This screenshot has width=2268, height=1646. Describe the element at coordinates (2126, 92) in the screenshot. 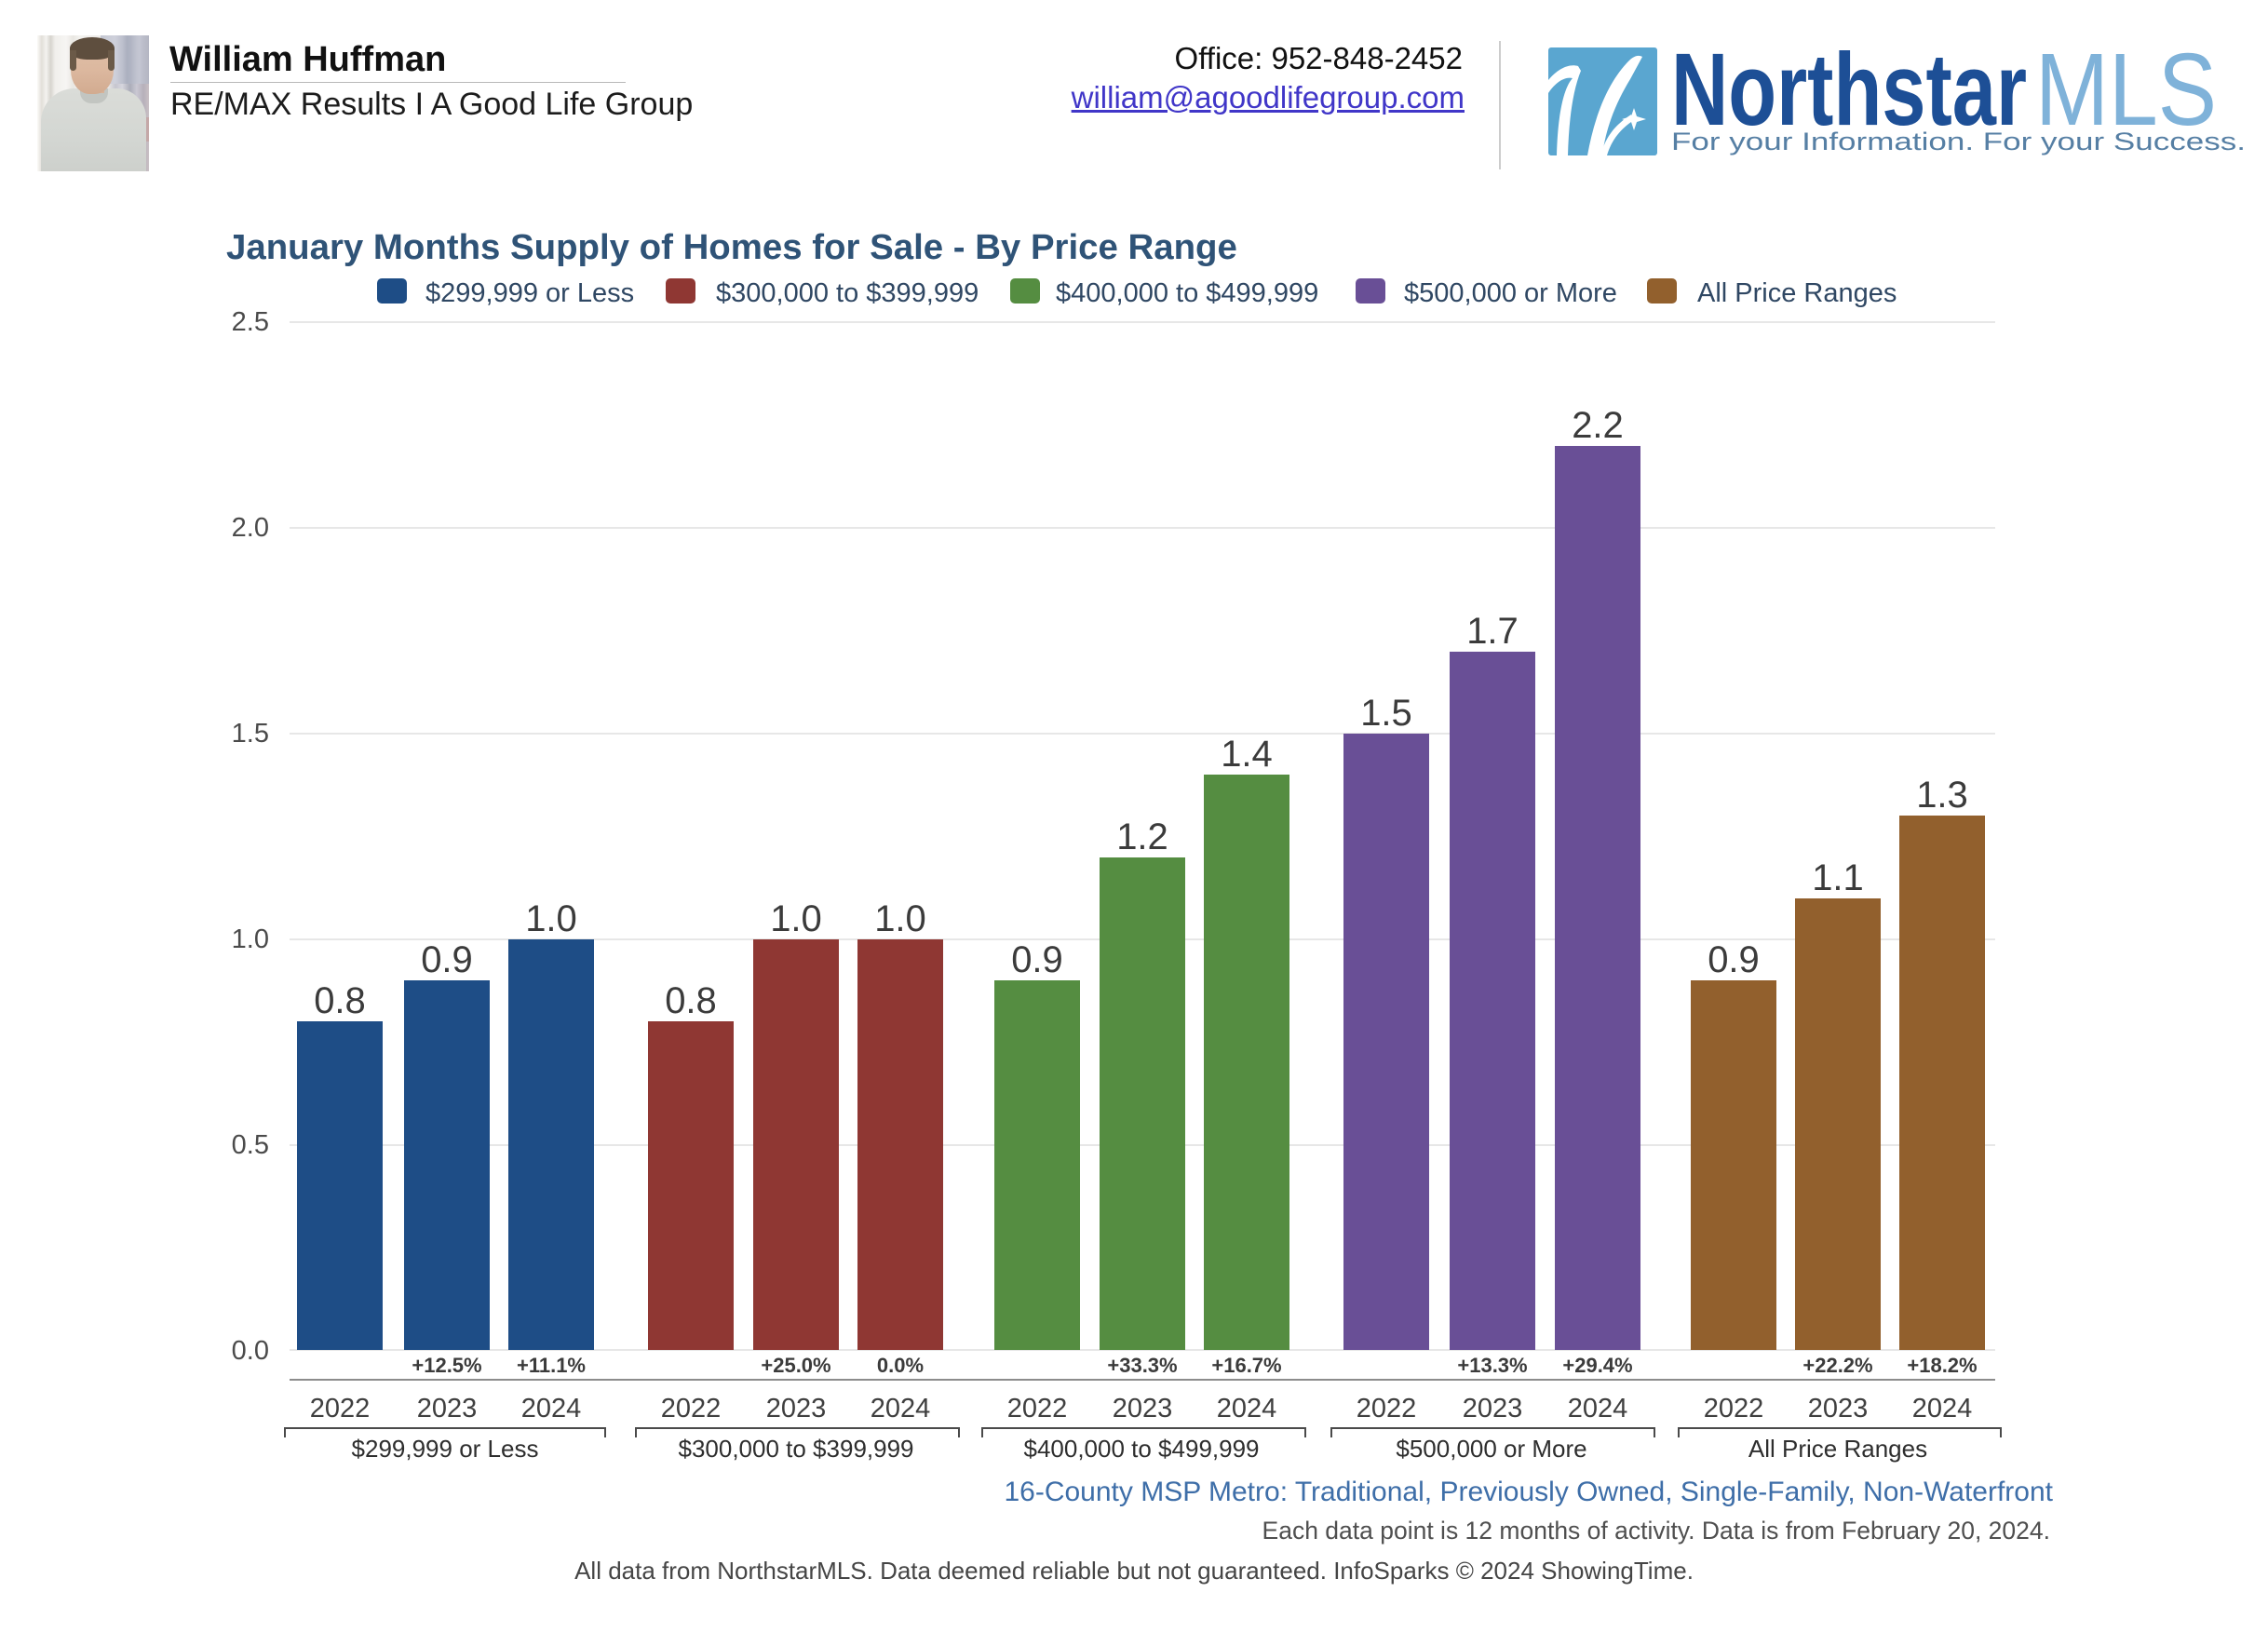

I see `svg-text: MLS` at that location.